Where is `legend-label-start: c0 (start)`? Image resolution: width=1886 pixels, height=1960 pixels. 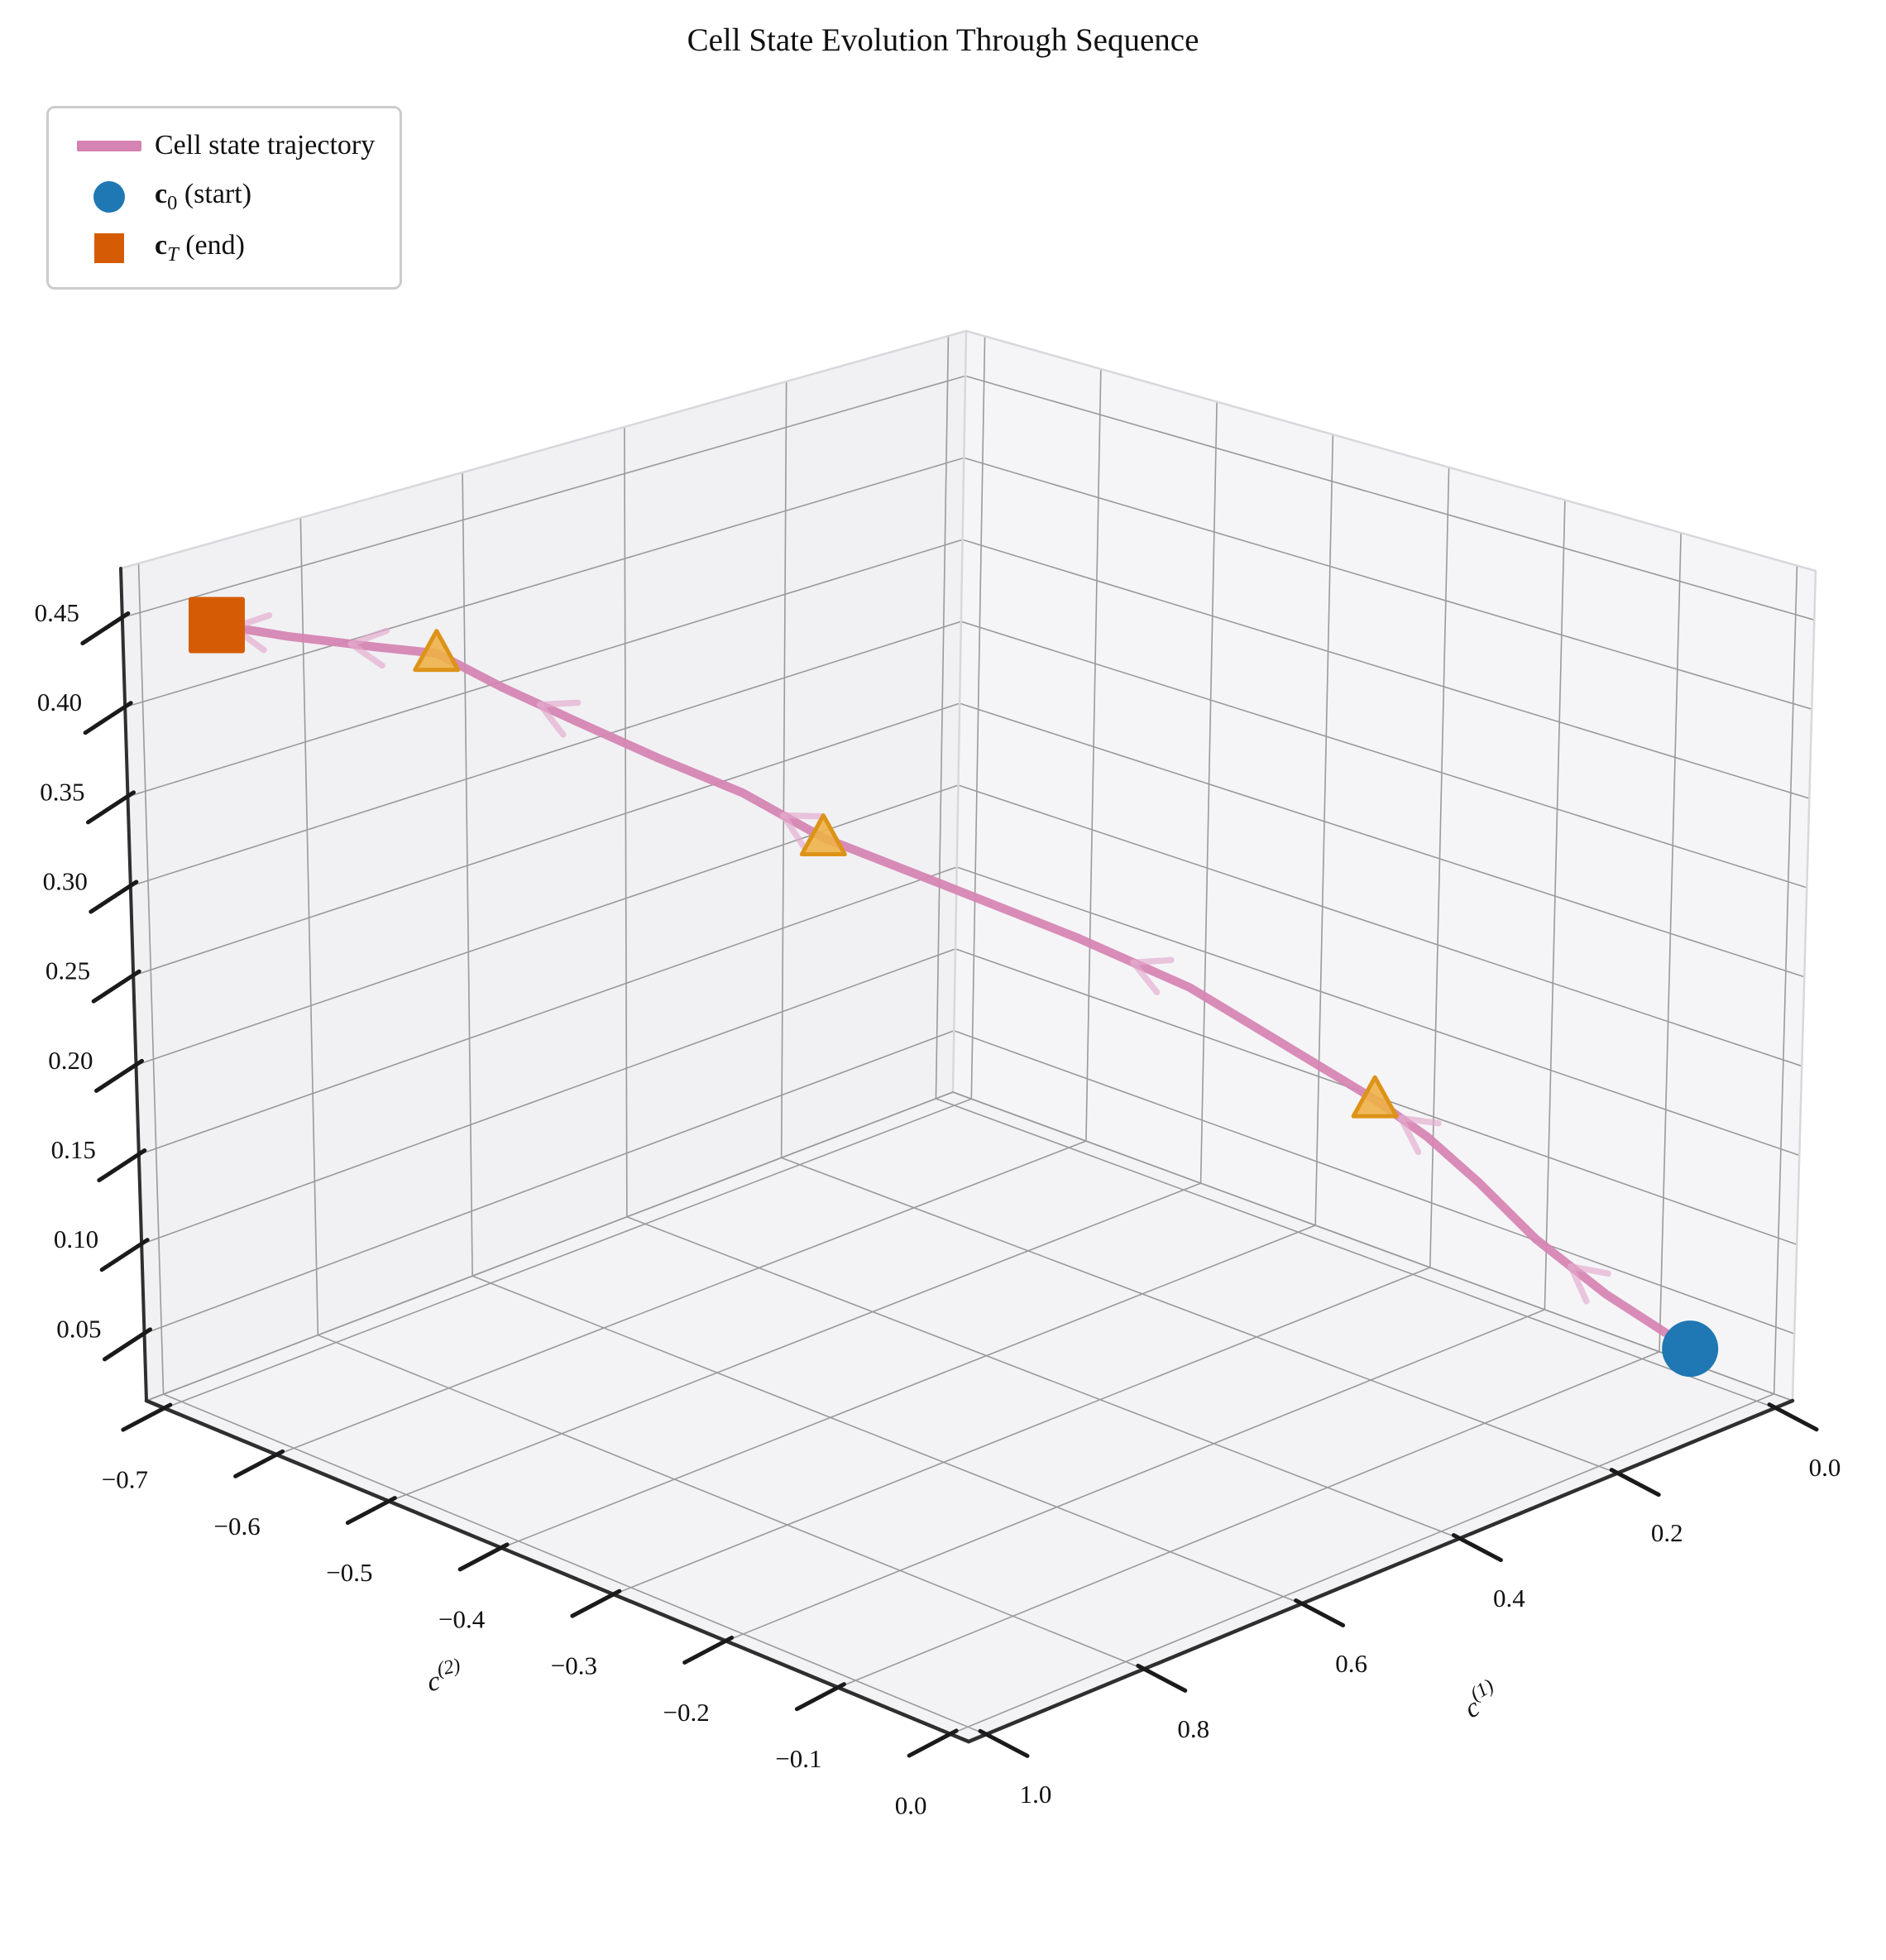
legend-label-start: c0 (start) is located at coordinates (203, 197).